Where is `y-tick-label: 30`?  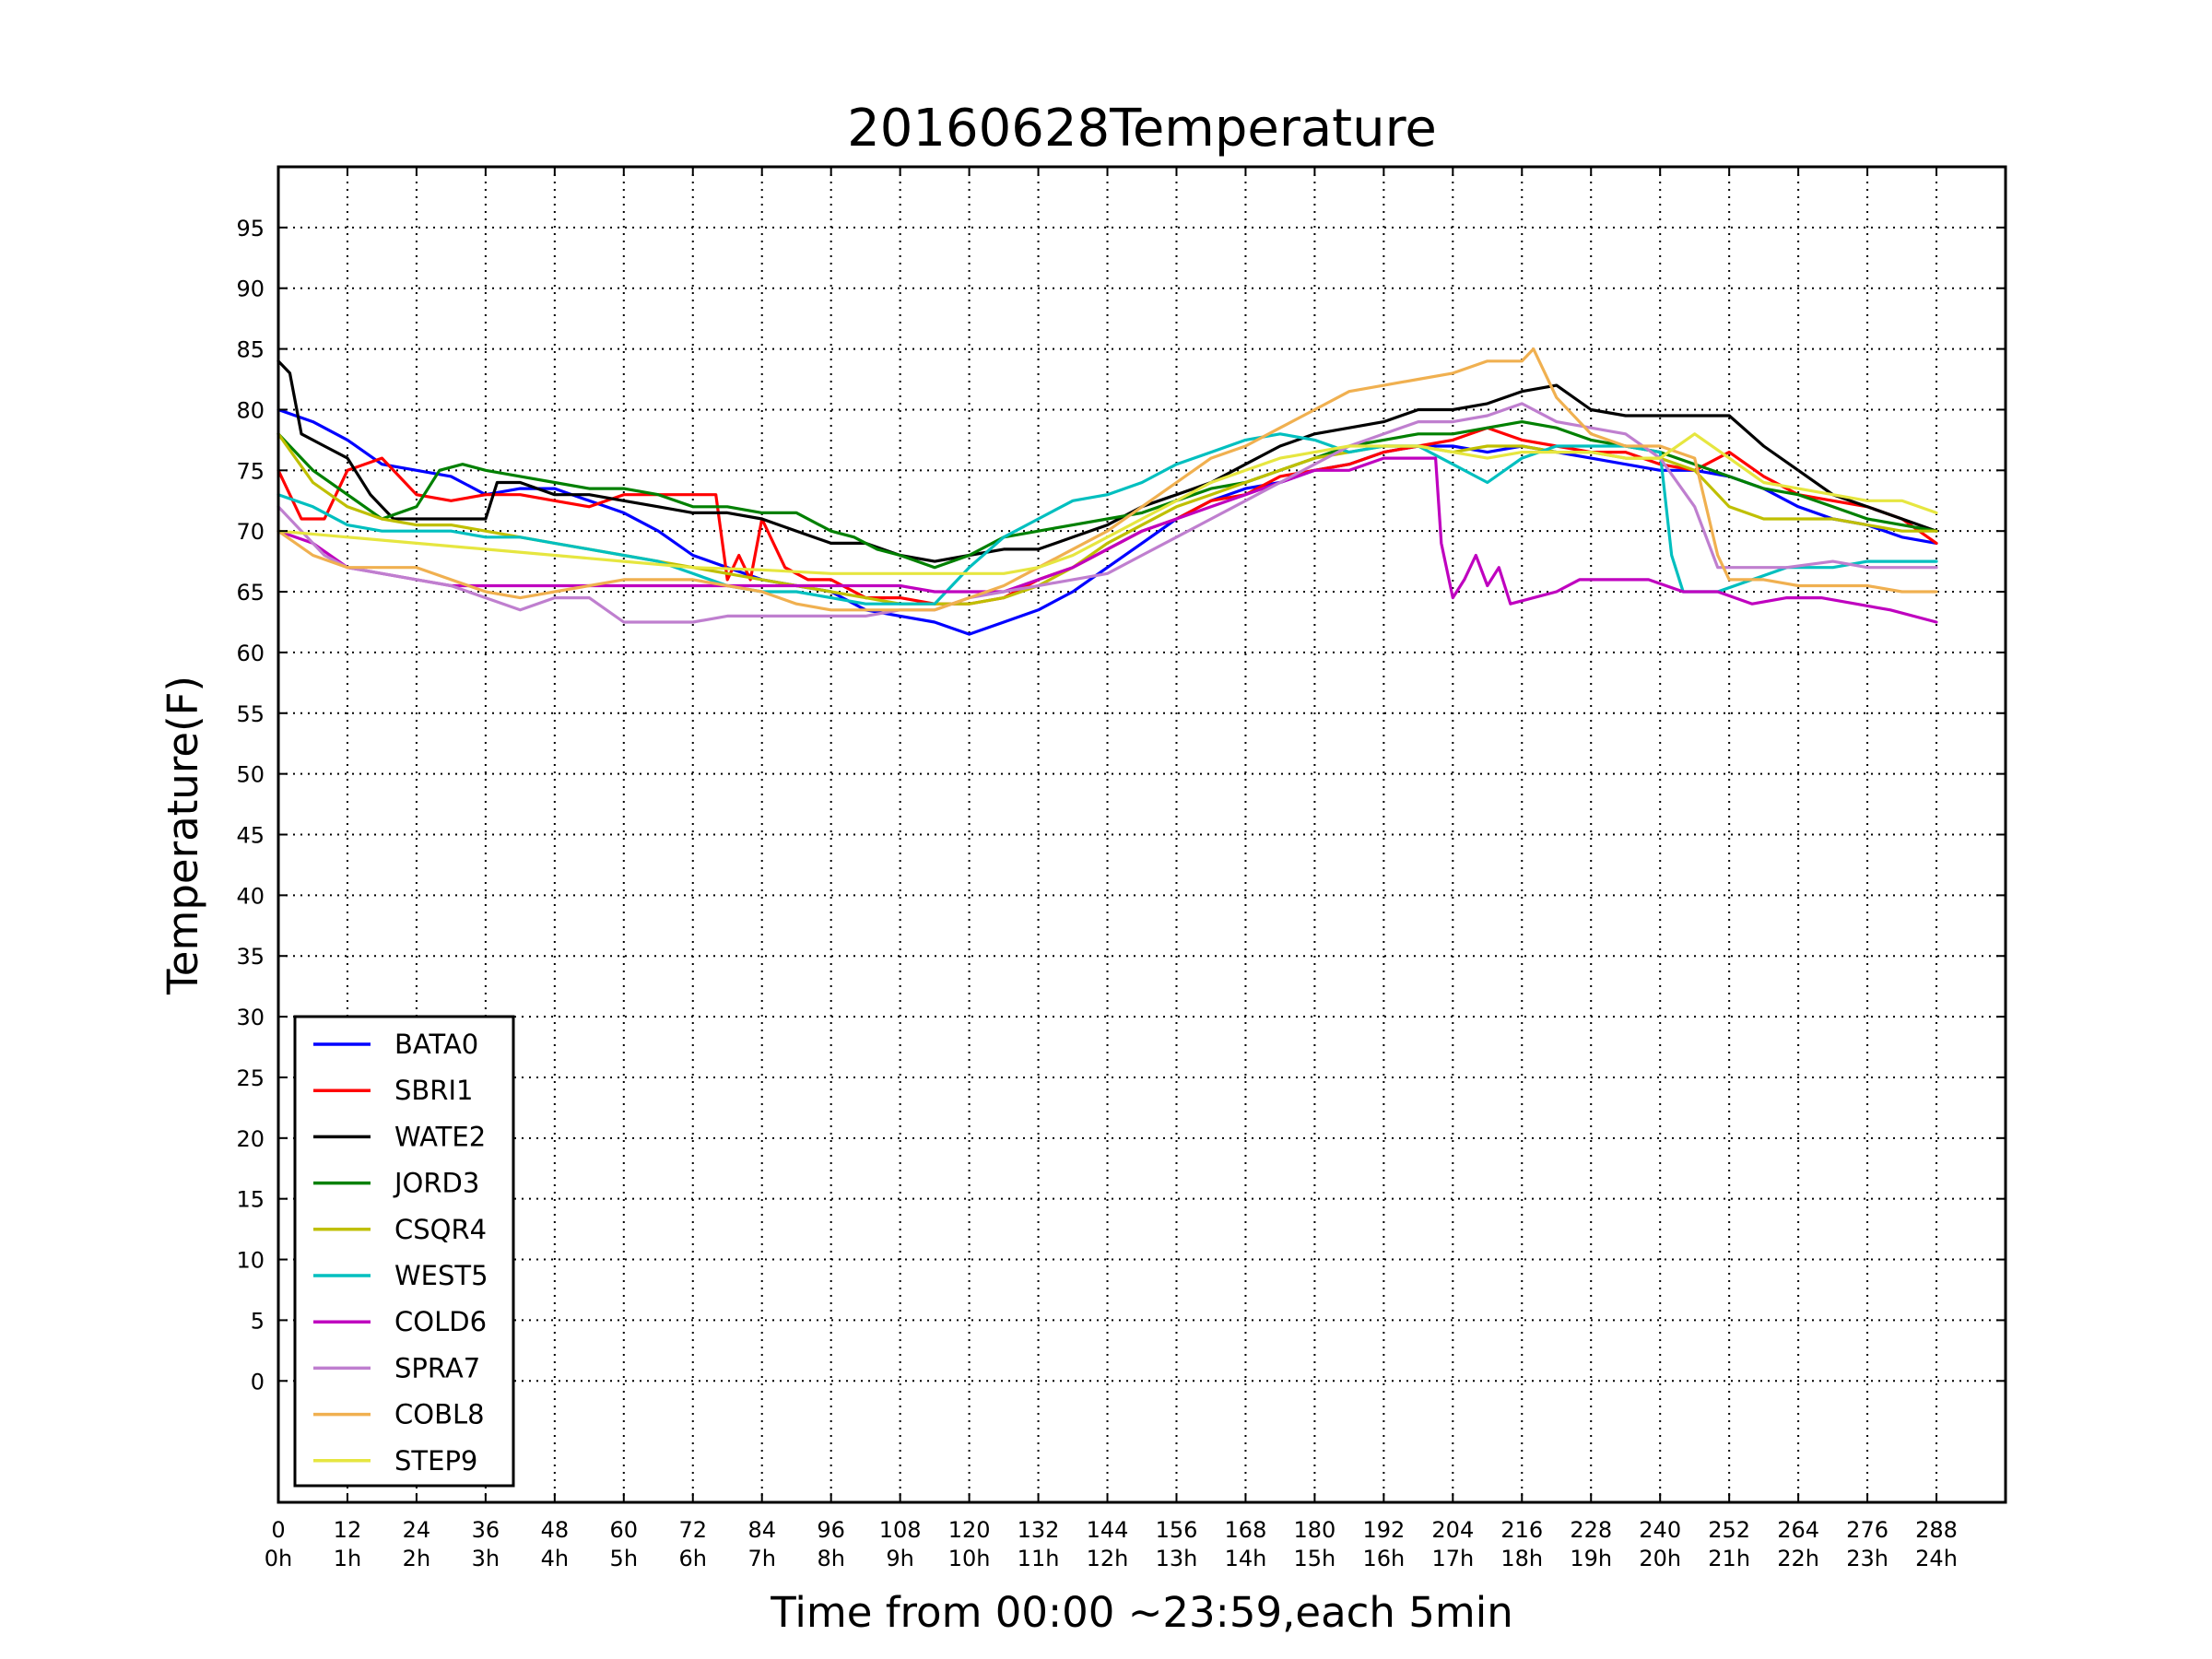
y-tick-label: 30 is located at coordinates (250, 1017).